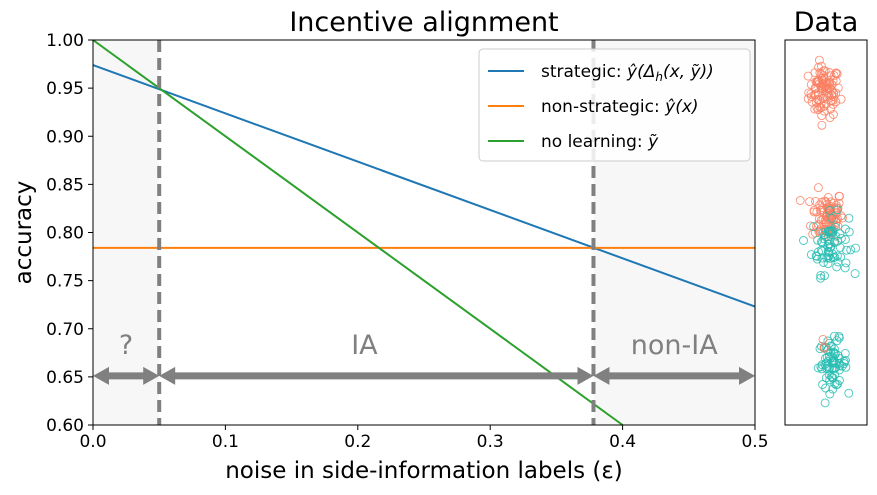 The height and width of the screenshot is (495, 877). What do you see at coordinates (622, 442) in the screenshot?
I see `x-tick-label: 0.4` at bounding box center [622, 442].